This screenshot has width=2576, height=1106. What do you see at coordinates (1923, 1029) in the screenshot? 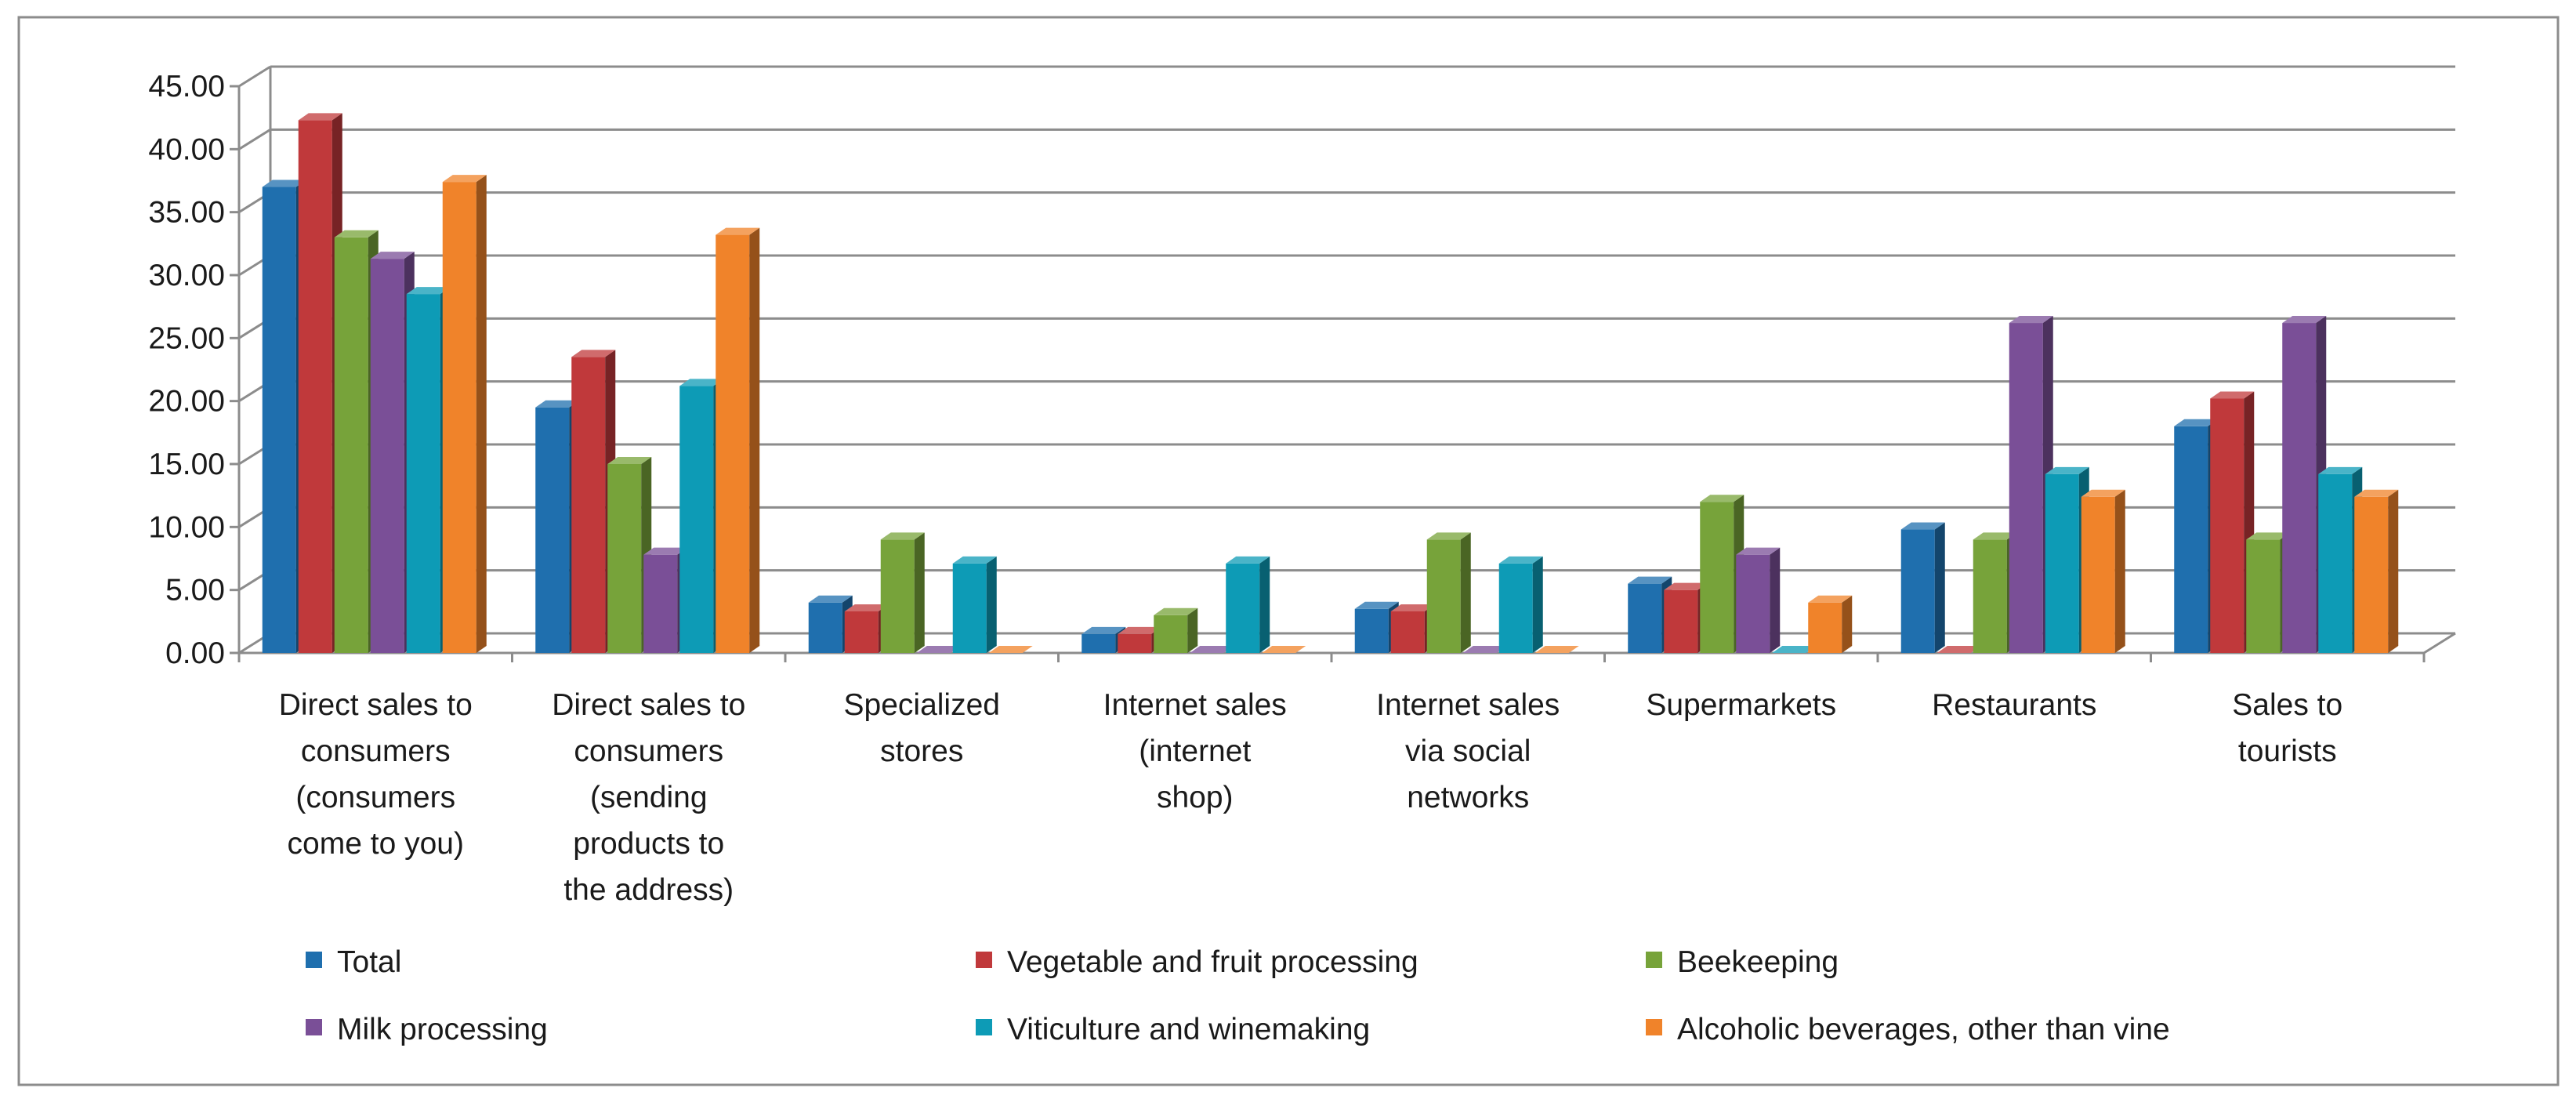
I see `legend-label: Alcoholic beverages, other than vine` at bounding box center [1923, 1029].